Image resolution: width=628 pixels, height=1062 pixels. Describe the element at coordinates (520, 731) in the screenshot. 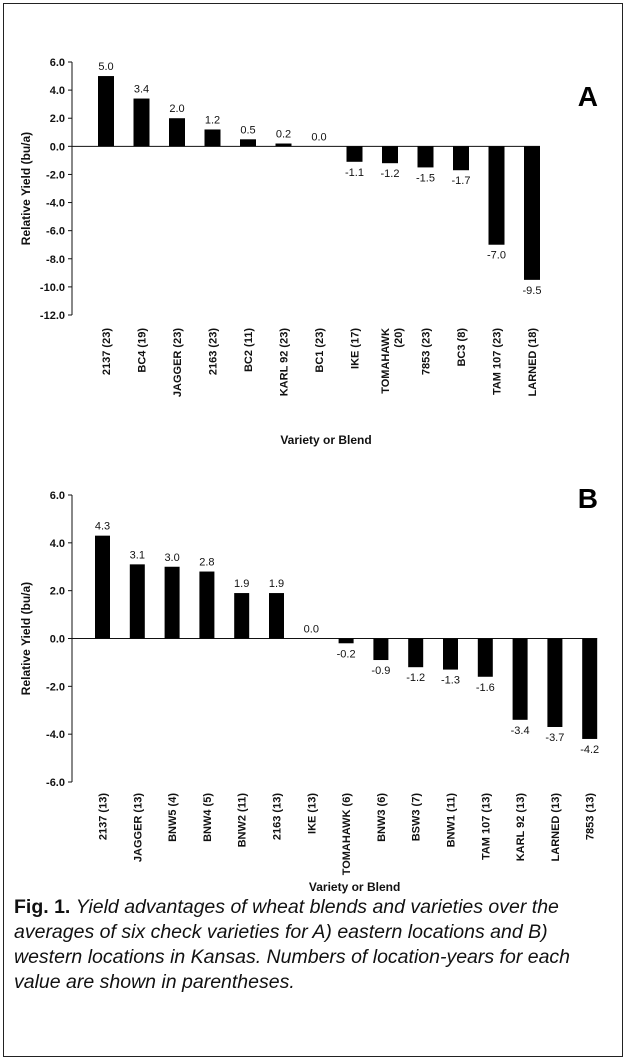

I see `data-label: -3.4` at that location.